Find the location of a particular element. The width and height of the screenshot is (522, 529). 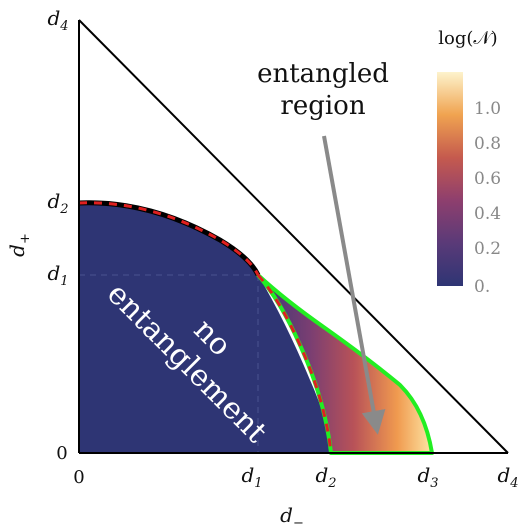

x-tick-d1: d1 is located at coordinates (251, 477).